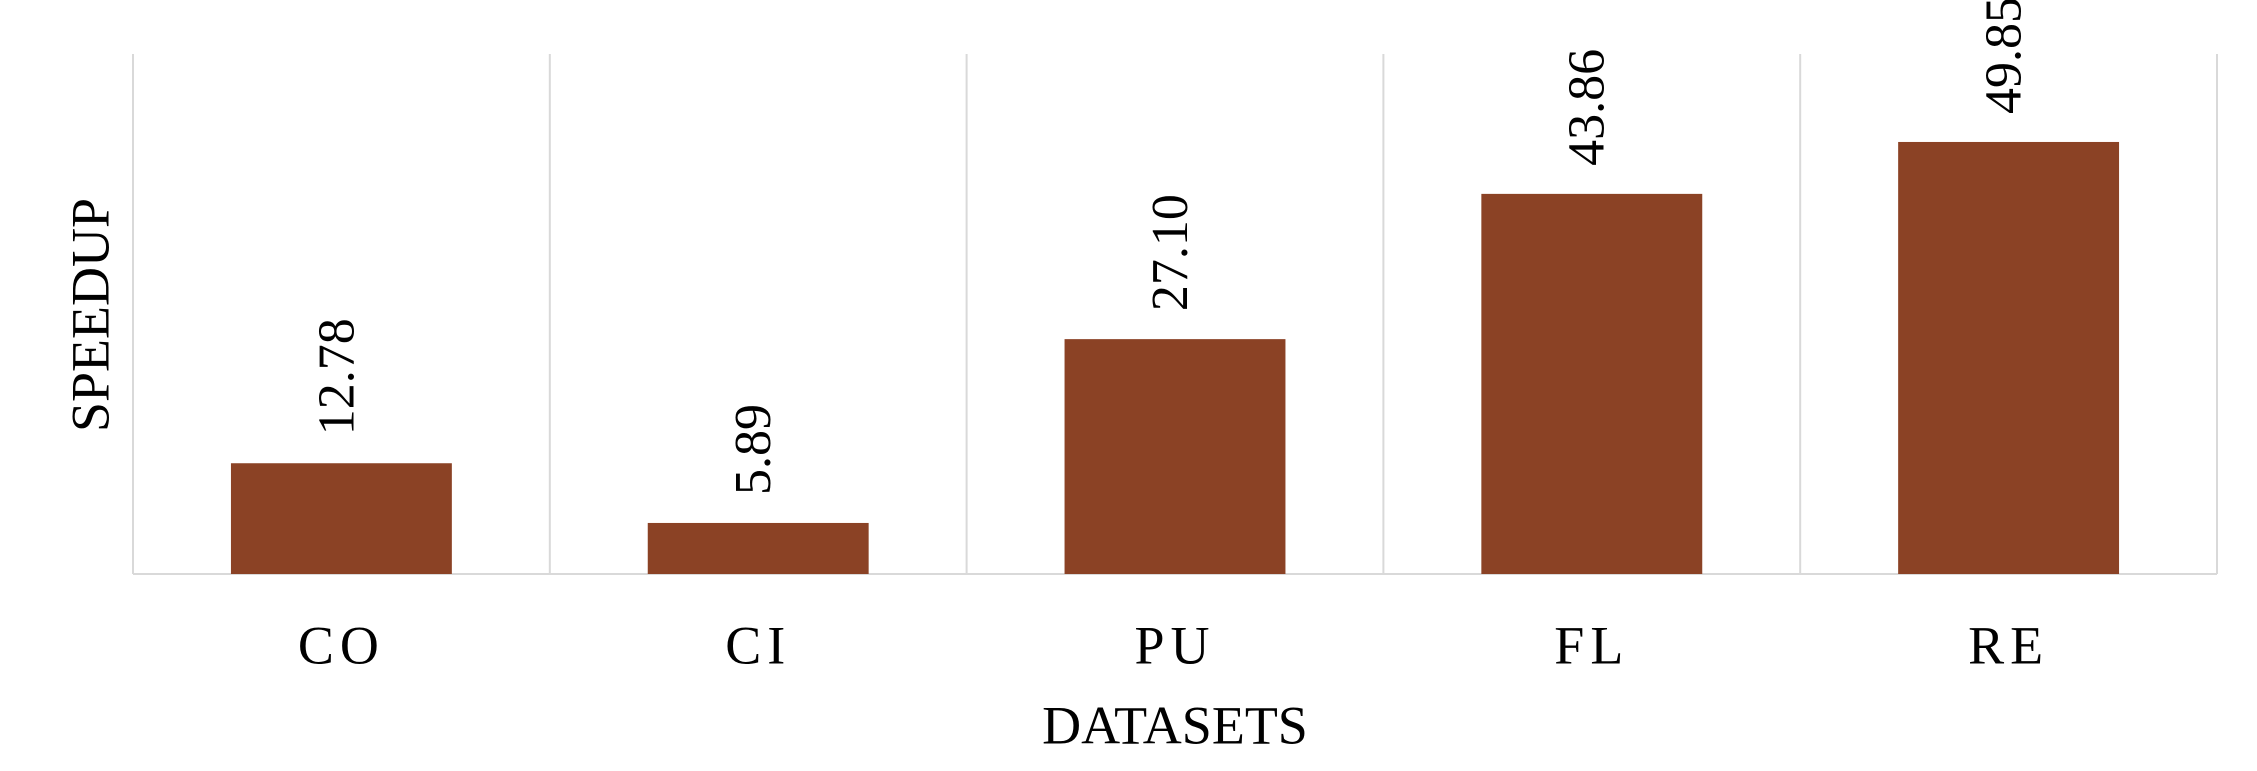  What do you see at coordinates (1174, 645) in the screenshot?
I see `x-tick-label: PU` at bounding box center [1174, 645].